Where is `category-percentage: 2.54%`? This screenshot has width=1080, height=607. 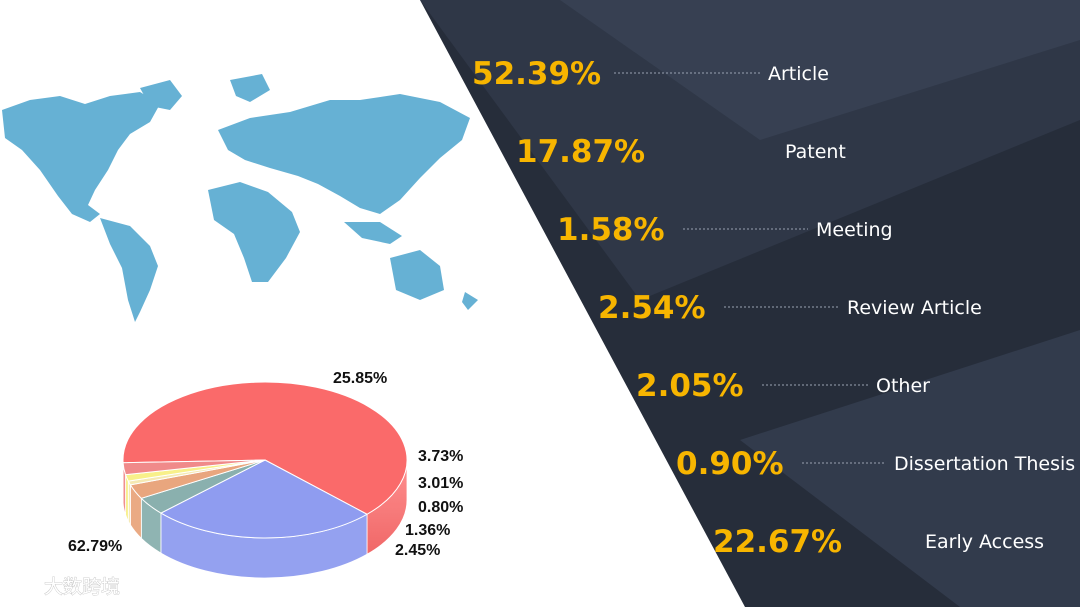
category-percentage: 2.54% is located at coordinates (652, 308).